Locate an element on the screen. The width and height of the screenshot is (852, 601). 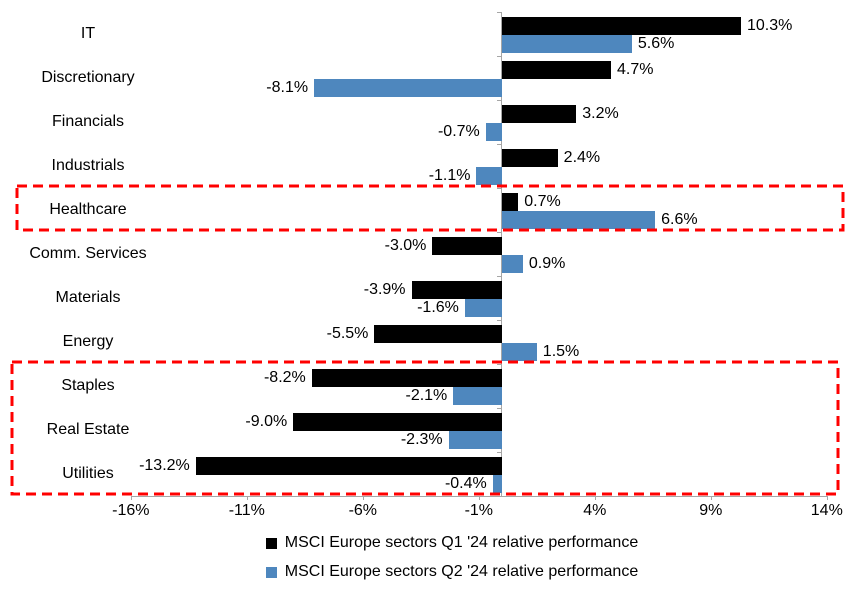
category-label-real-estate: Real Estate is located at coordinates (88, 429).